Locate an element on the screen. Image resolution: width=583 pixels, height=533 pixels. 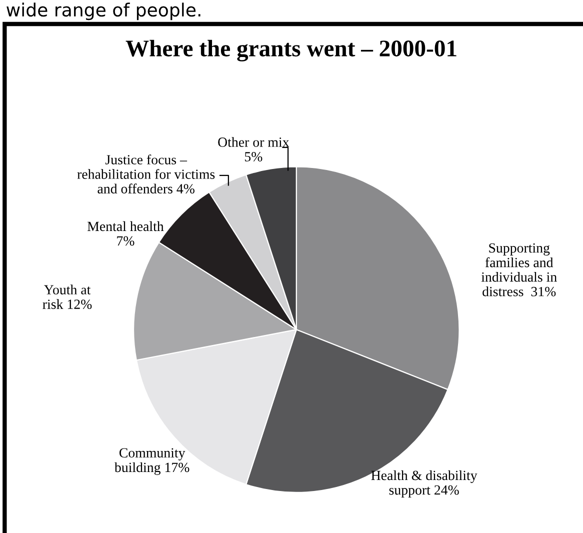
text: wide range of people. is located at coordinates (103, 11).